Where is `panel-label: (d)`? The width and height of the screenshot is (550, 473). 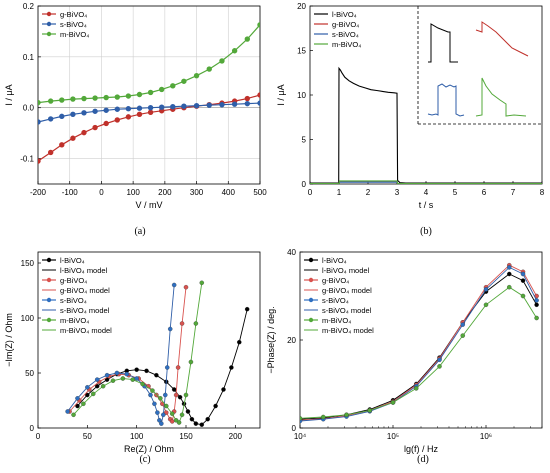 panel-label: (d) is located at coordinates (423, 459).